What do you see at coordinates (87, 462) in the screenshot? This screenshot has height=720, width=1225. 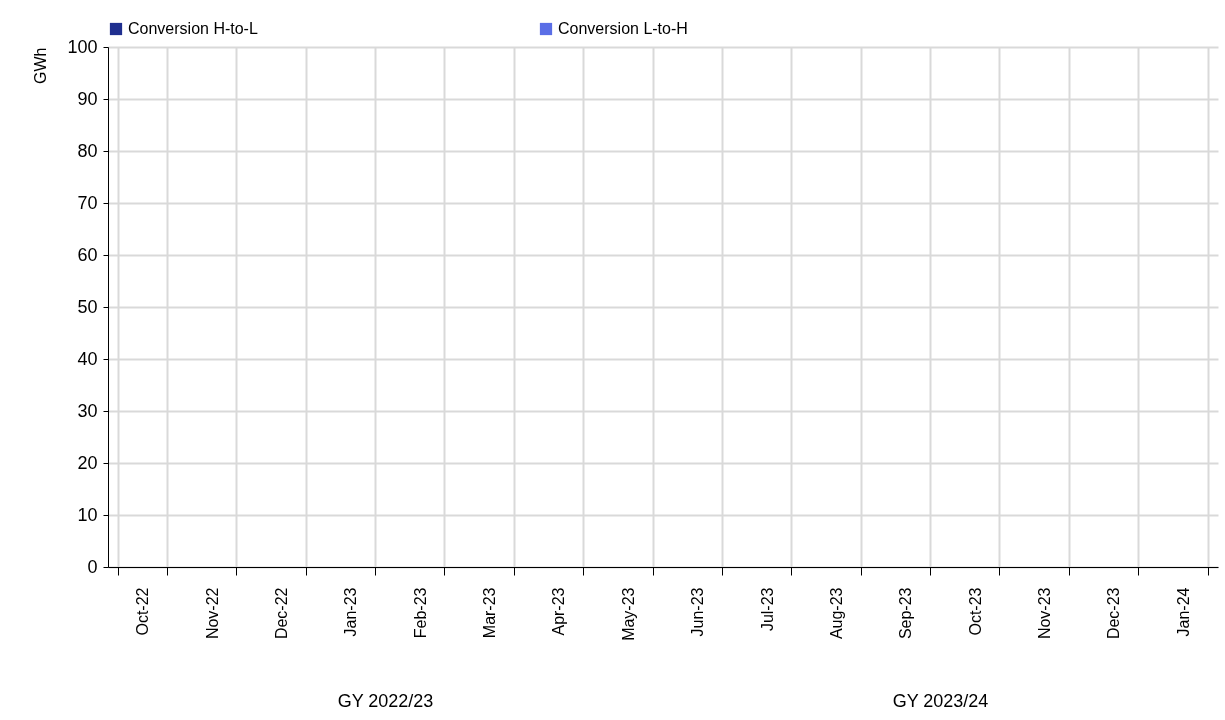 I see `y-tick-label: 20` at bounding box center [87, 462].